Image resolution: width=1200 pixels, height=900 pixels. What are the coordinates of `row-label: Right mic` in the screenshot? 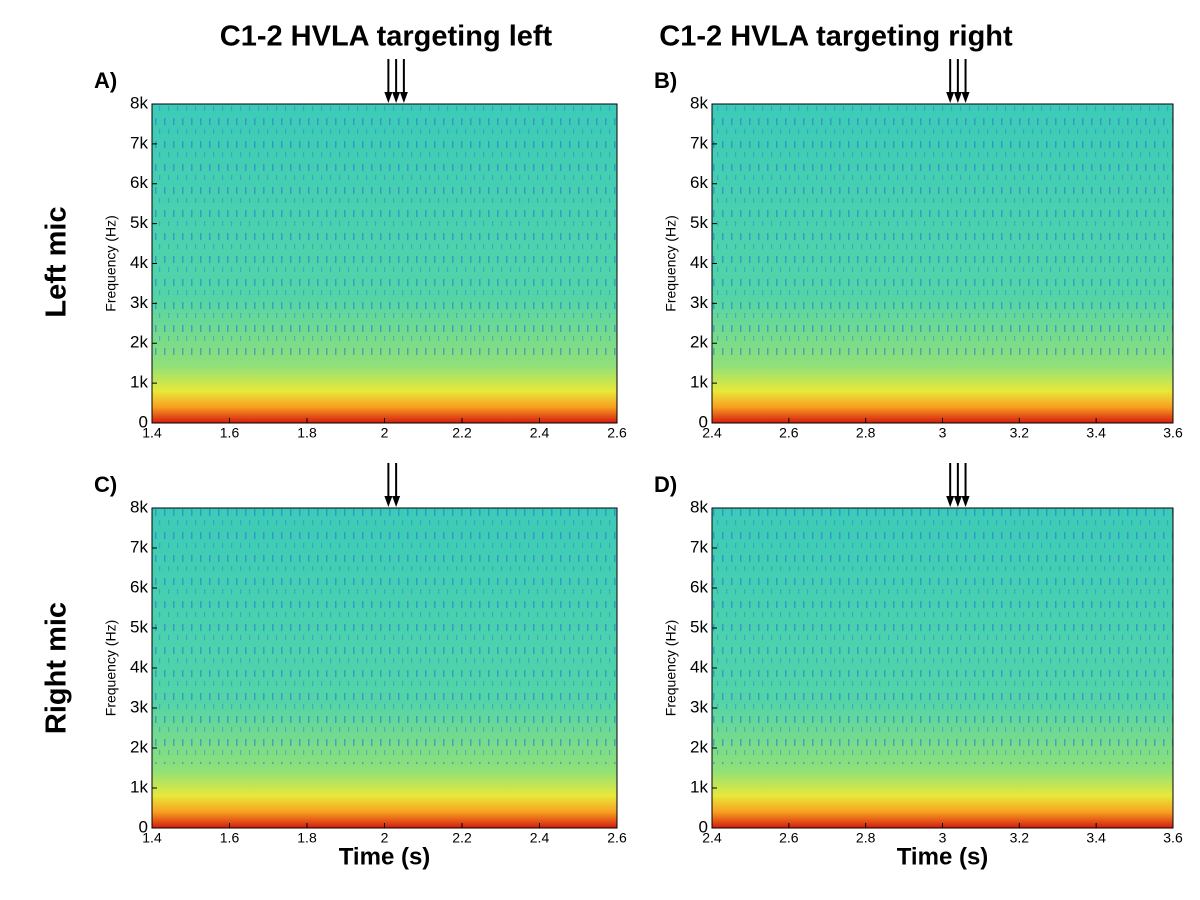 It's located at (57, 668).